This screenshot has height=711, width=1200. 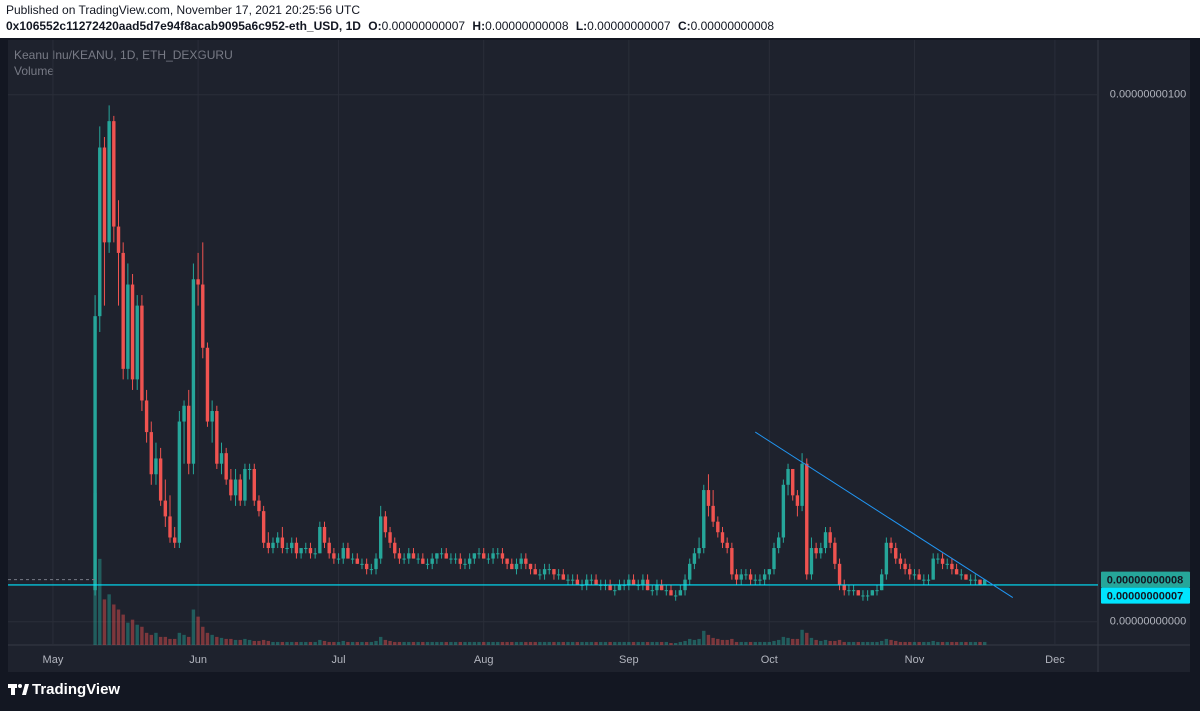 What do you see at coordinates (1145, 581) in the screenshot?
I see `price-label: 0.00000000008` at bounding box center [1145, 581].